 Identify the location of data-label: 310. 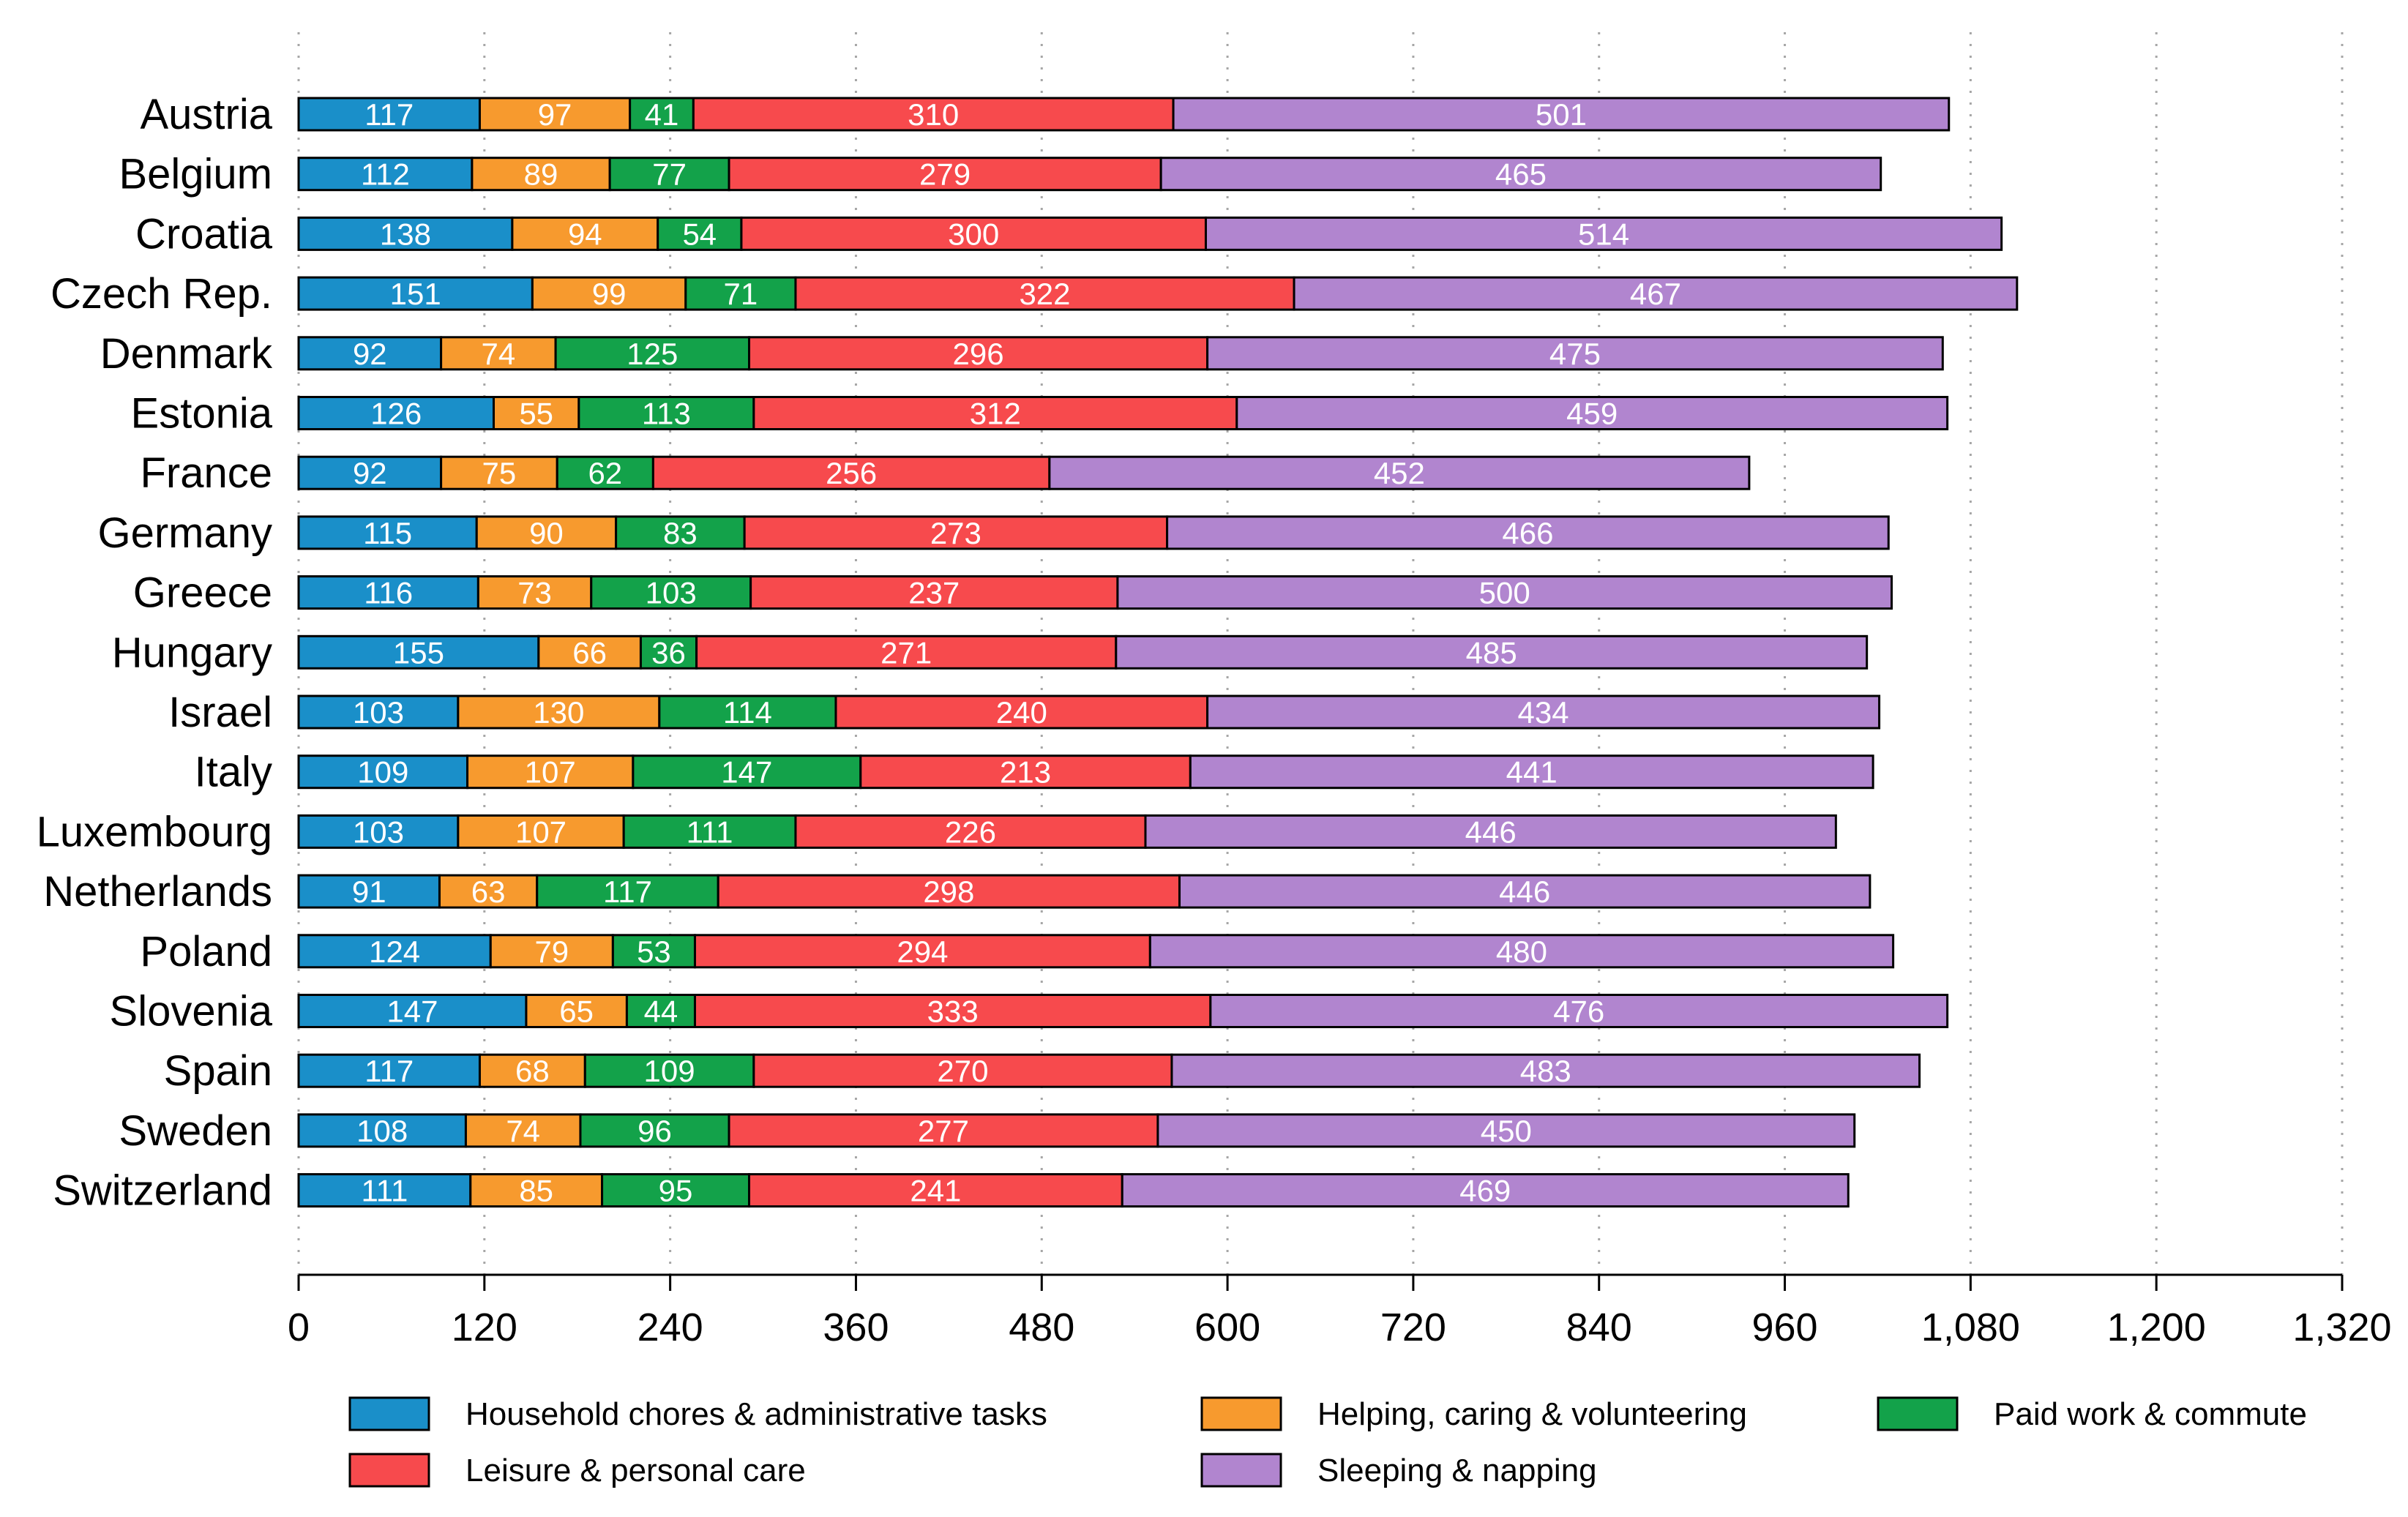
(933, 114).